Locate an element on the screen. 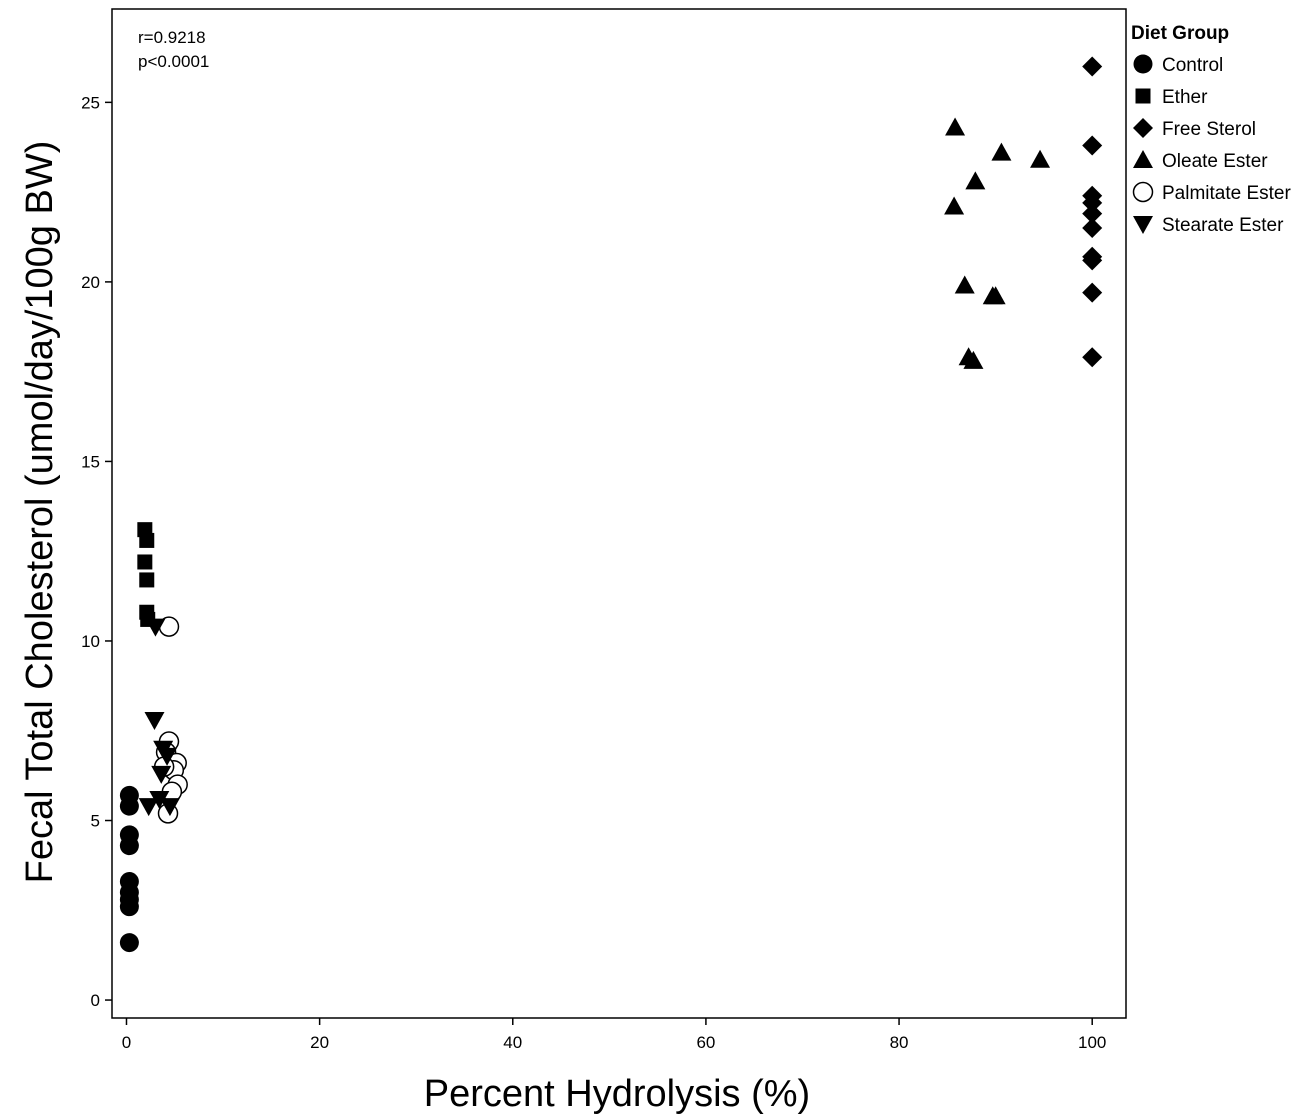 The width and height of the screenshot is (1308, 1117). legend-marker-stearate-ester is located at coordinates (1143, 225).